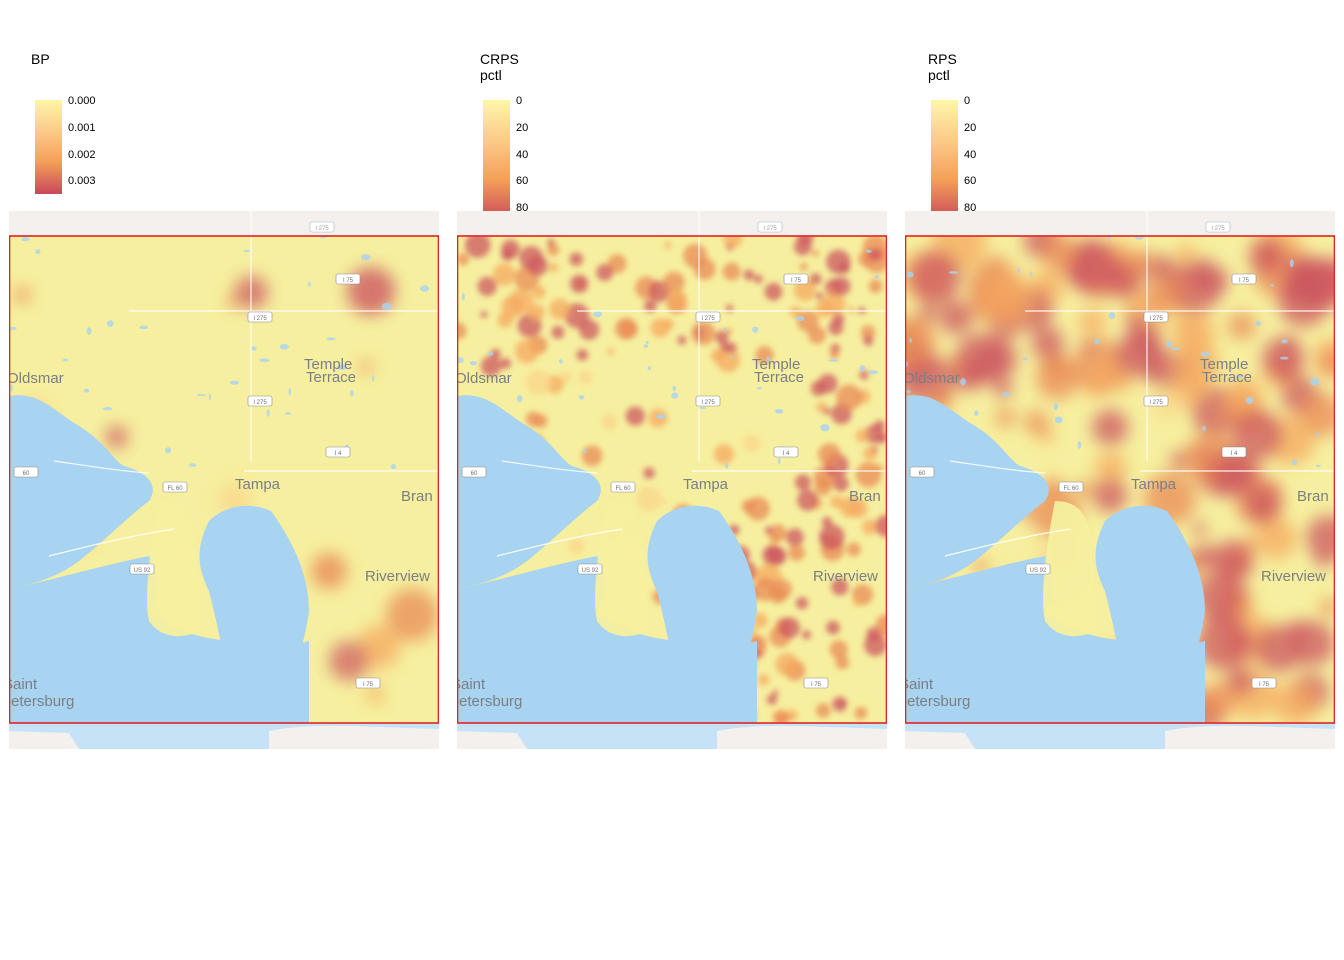 This screenshot has width=1344, height=960. I want to click on legend-title: BP, so click(40, 59).